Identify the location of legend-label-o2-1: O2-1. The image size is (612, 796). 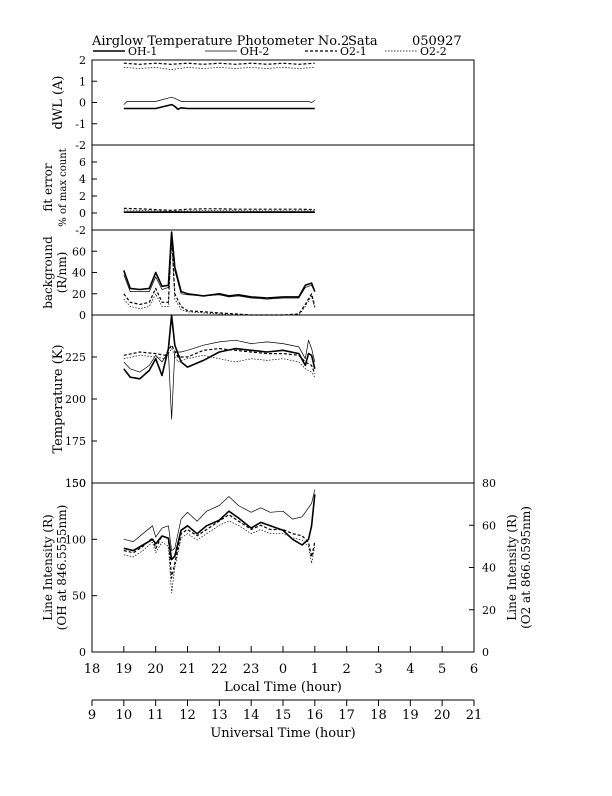
(353, 51).